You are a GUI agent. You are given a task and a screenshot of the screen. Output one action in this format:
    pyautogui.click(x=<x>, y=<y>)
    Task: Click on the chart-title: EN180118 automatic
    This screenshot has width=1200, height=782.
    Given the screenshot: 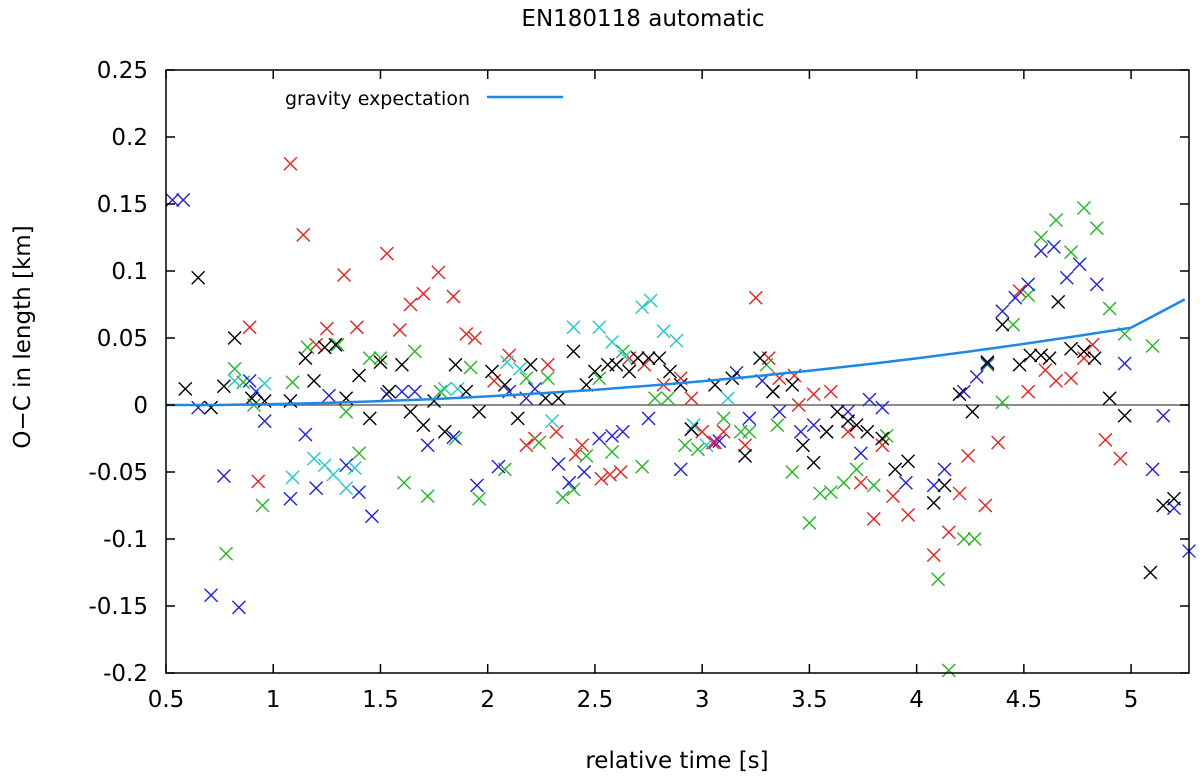 What is the action you would take?
    pyautogui.click(x=642, y=19)
    